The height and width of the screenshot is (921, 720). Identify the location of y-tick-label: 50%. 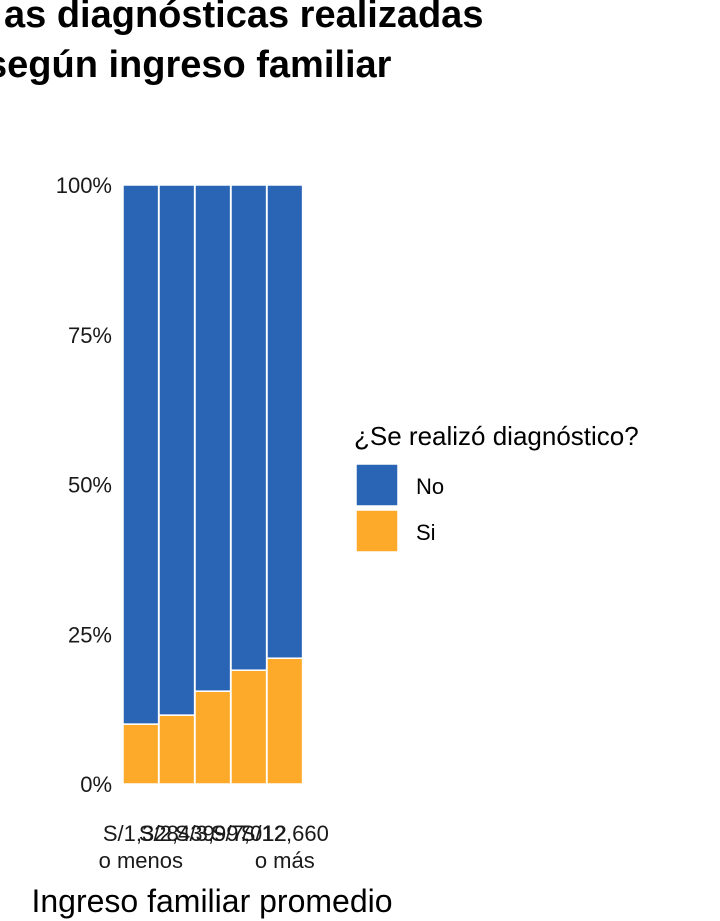
(90, 485).